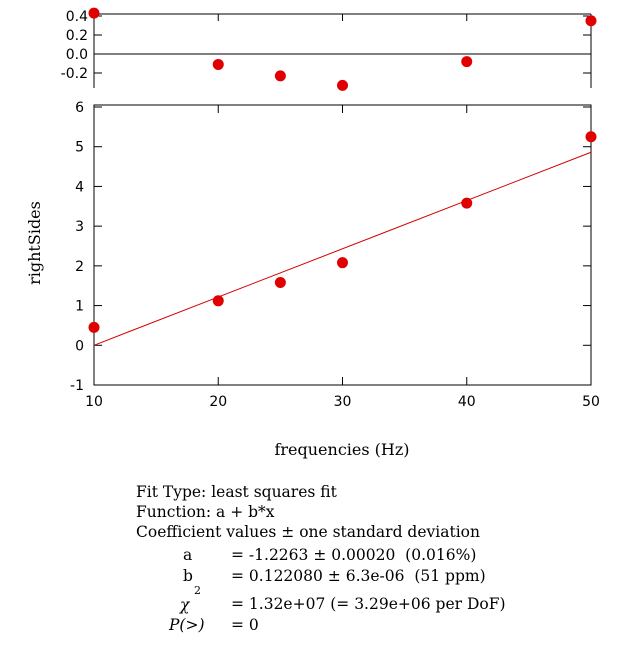  I want to click on main-ytick-label: 3, so click(79, 227).